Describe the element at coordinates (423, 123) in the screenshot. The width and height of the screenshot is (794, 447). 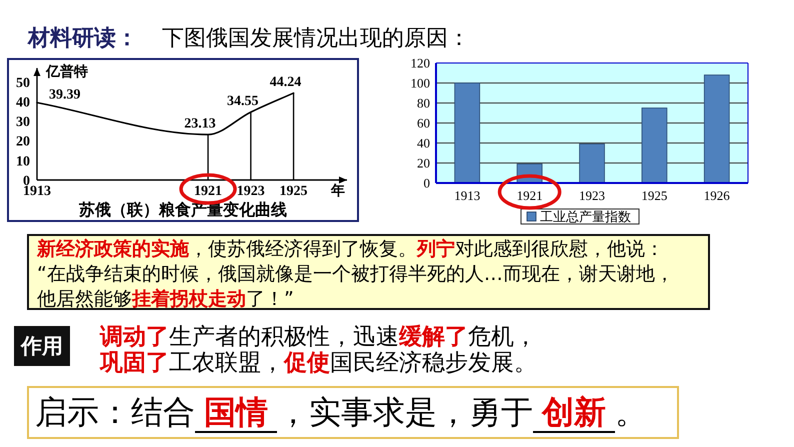
I see `y-tick-label: 60` at that location.